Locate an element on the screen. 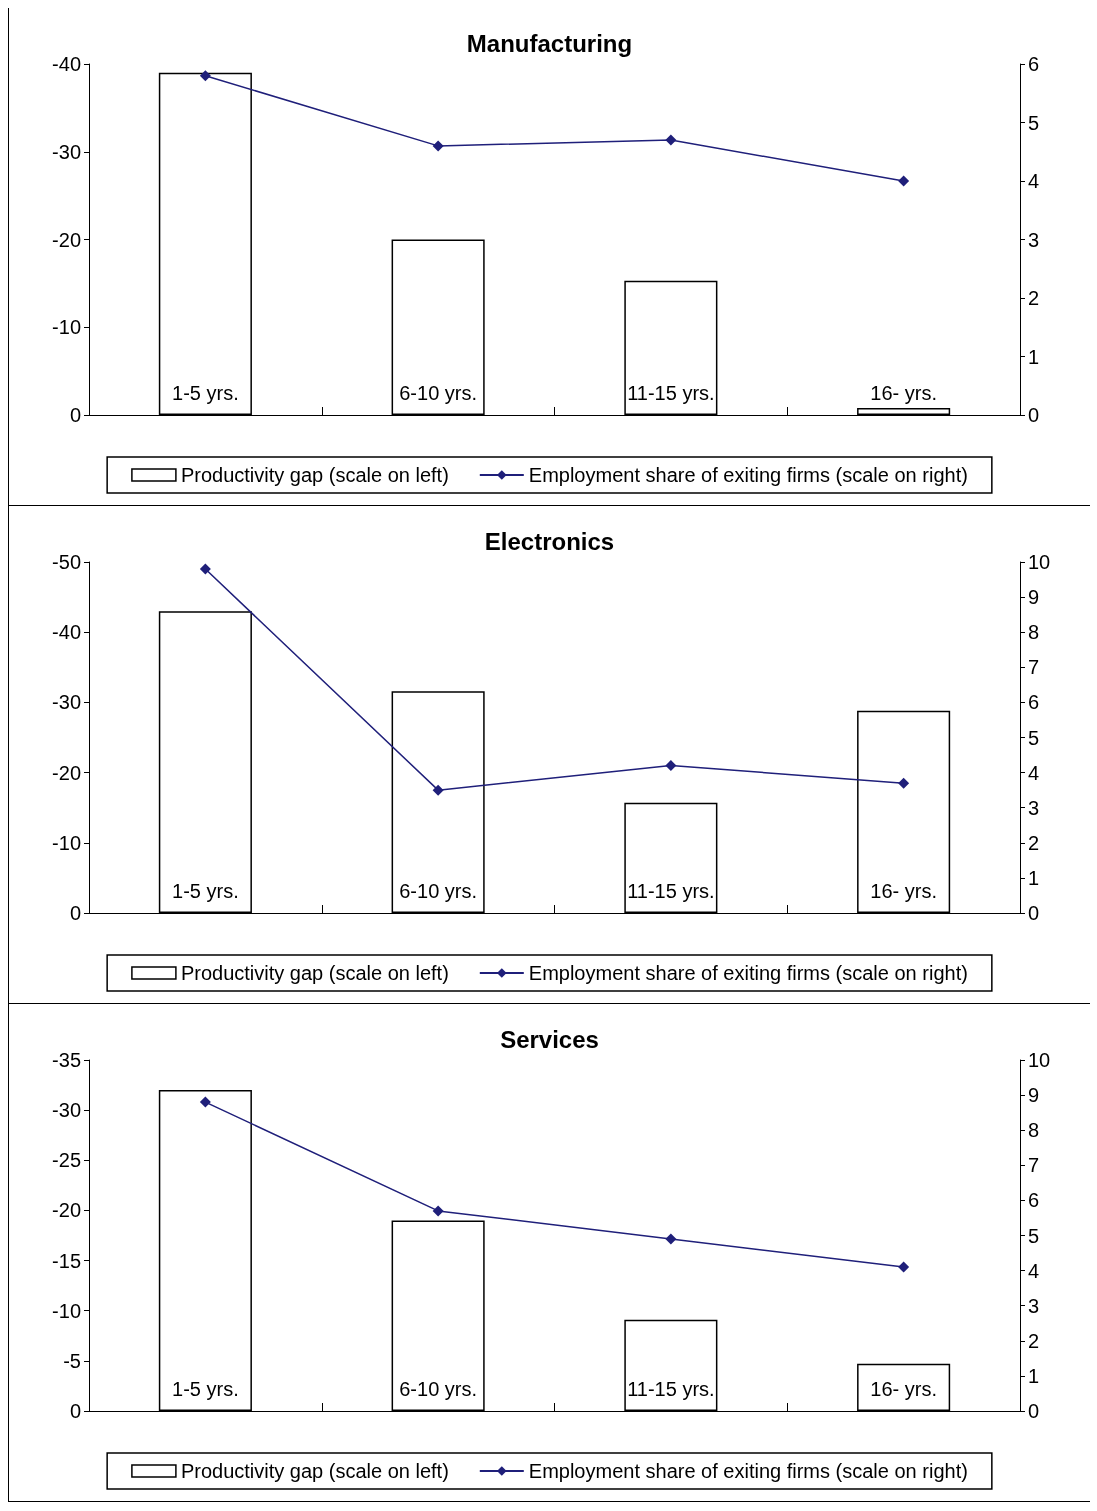 This screenshot has height=1511, width=1097. chart-title: Services is located at coordinates (549, 1039).